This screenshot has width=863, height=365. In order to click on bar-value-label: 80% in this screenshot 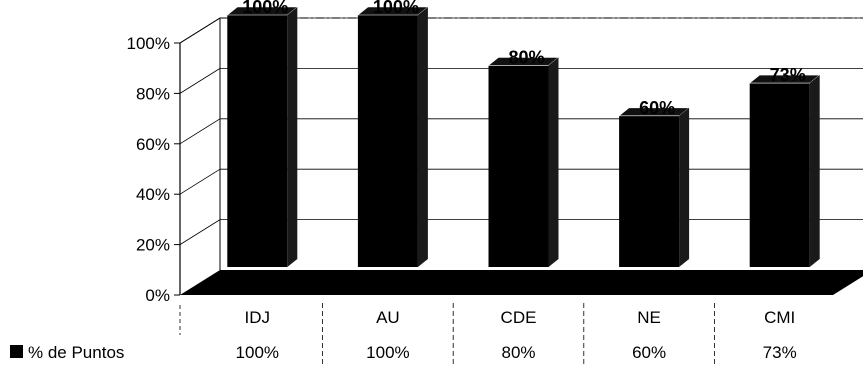, I will do `click(526, 57)`.